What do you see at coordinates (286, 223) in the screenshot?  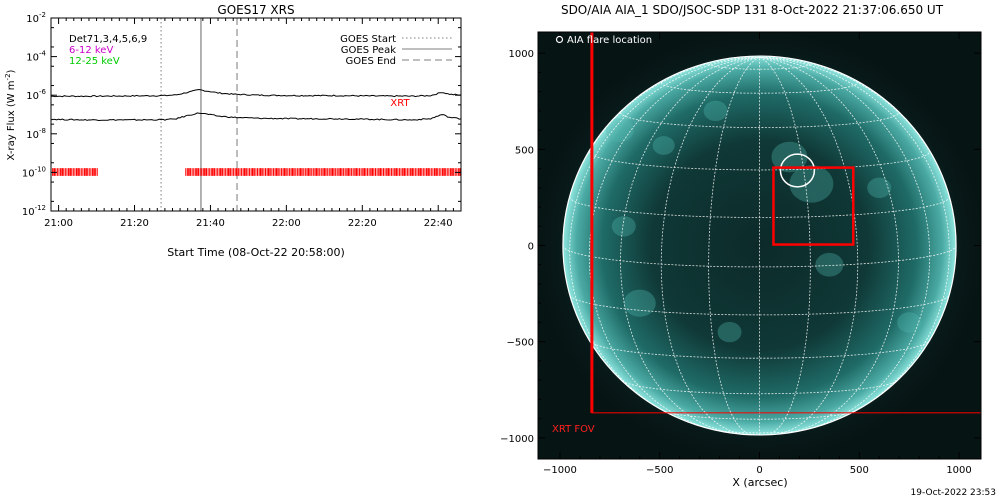 I see `goes-x-tick-label: 22:00` at bounding box center [286, 223].